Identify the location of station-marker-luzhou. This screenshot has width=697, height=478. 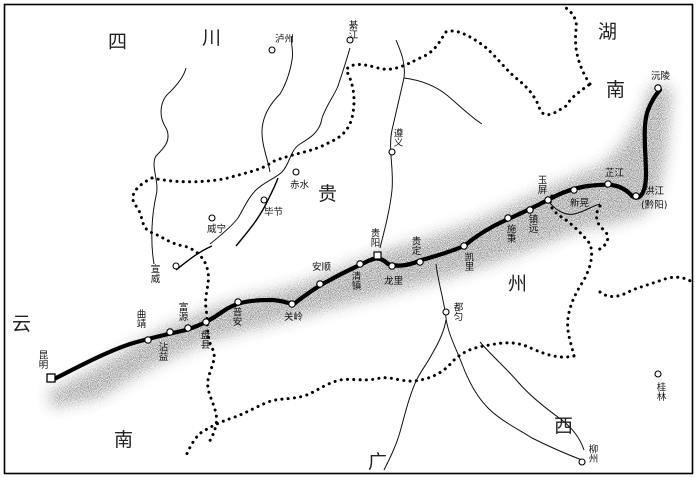
(272, 50).